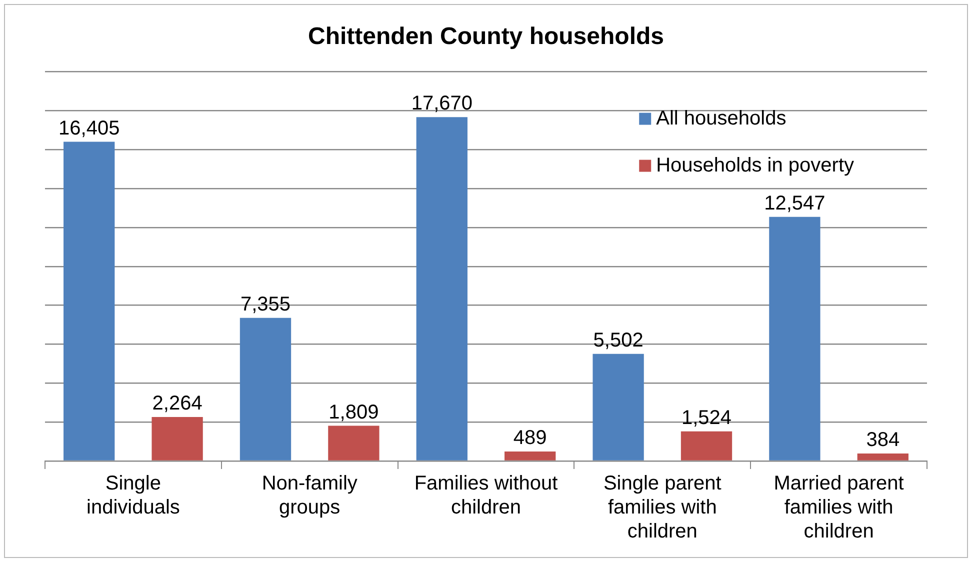  Describe the element at coordinates (706, 417) in the screenshot. I see `data-label: 1,524` at that location.